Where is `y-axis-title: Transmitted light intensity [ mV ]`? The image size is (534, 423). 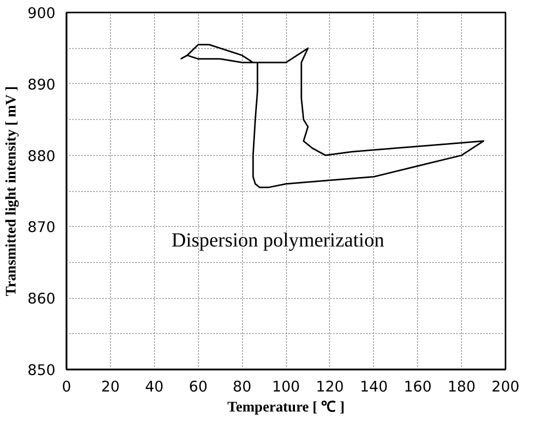 y-axis-title: Transmitted light intensity [ mV ] is located at coordinates (12, 191).